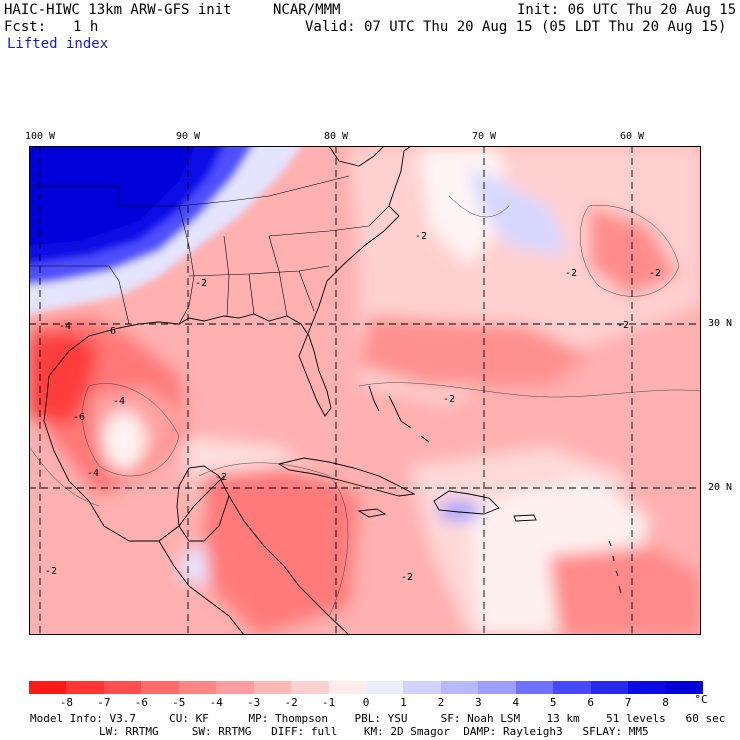  Describe the element at coordinates (403, 702) in the screenshot. I see `colorbar-tick-label: 1` at that location.